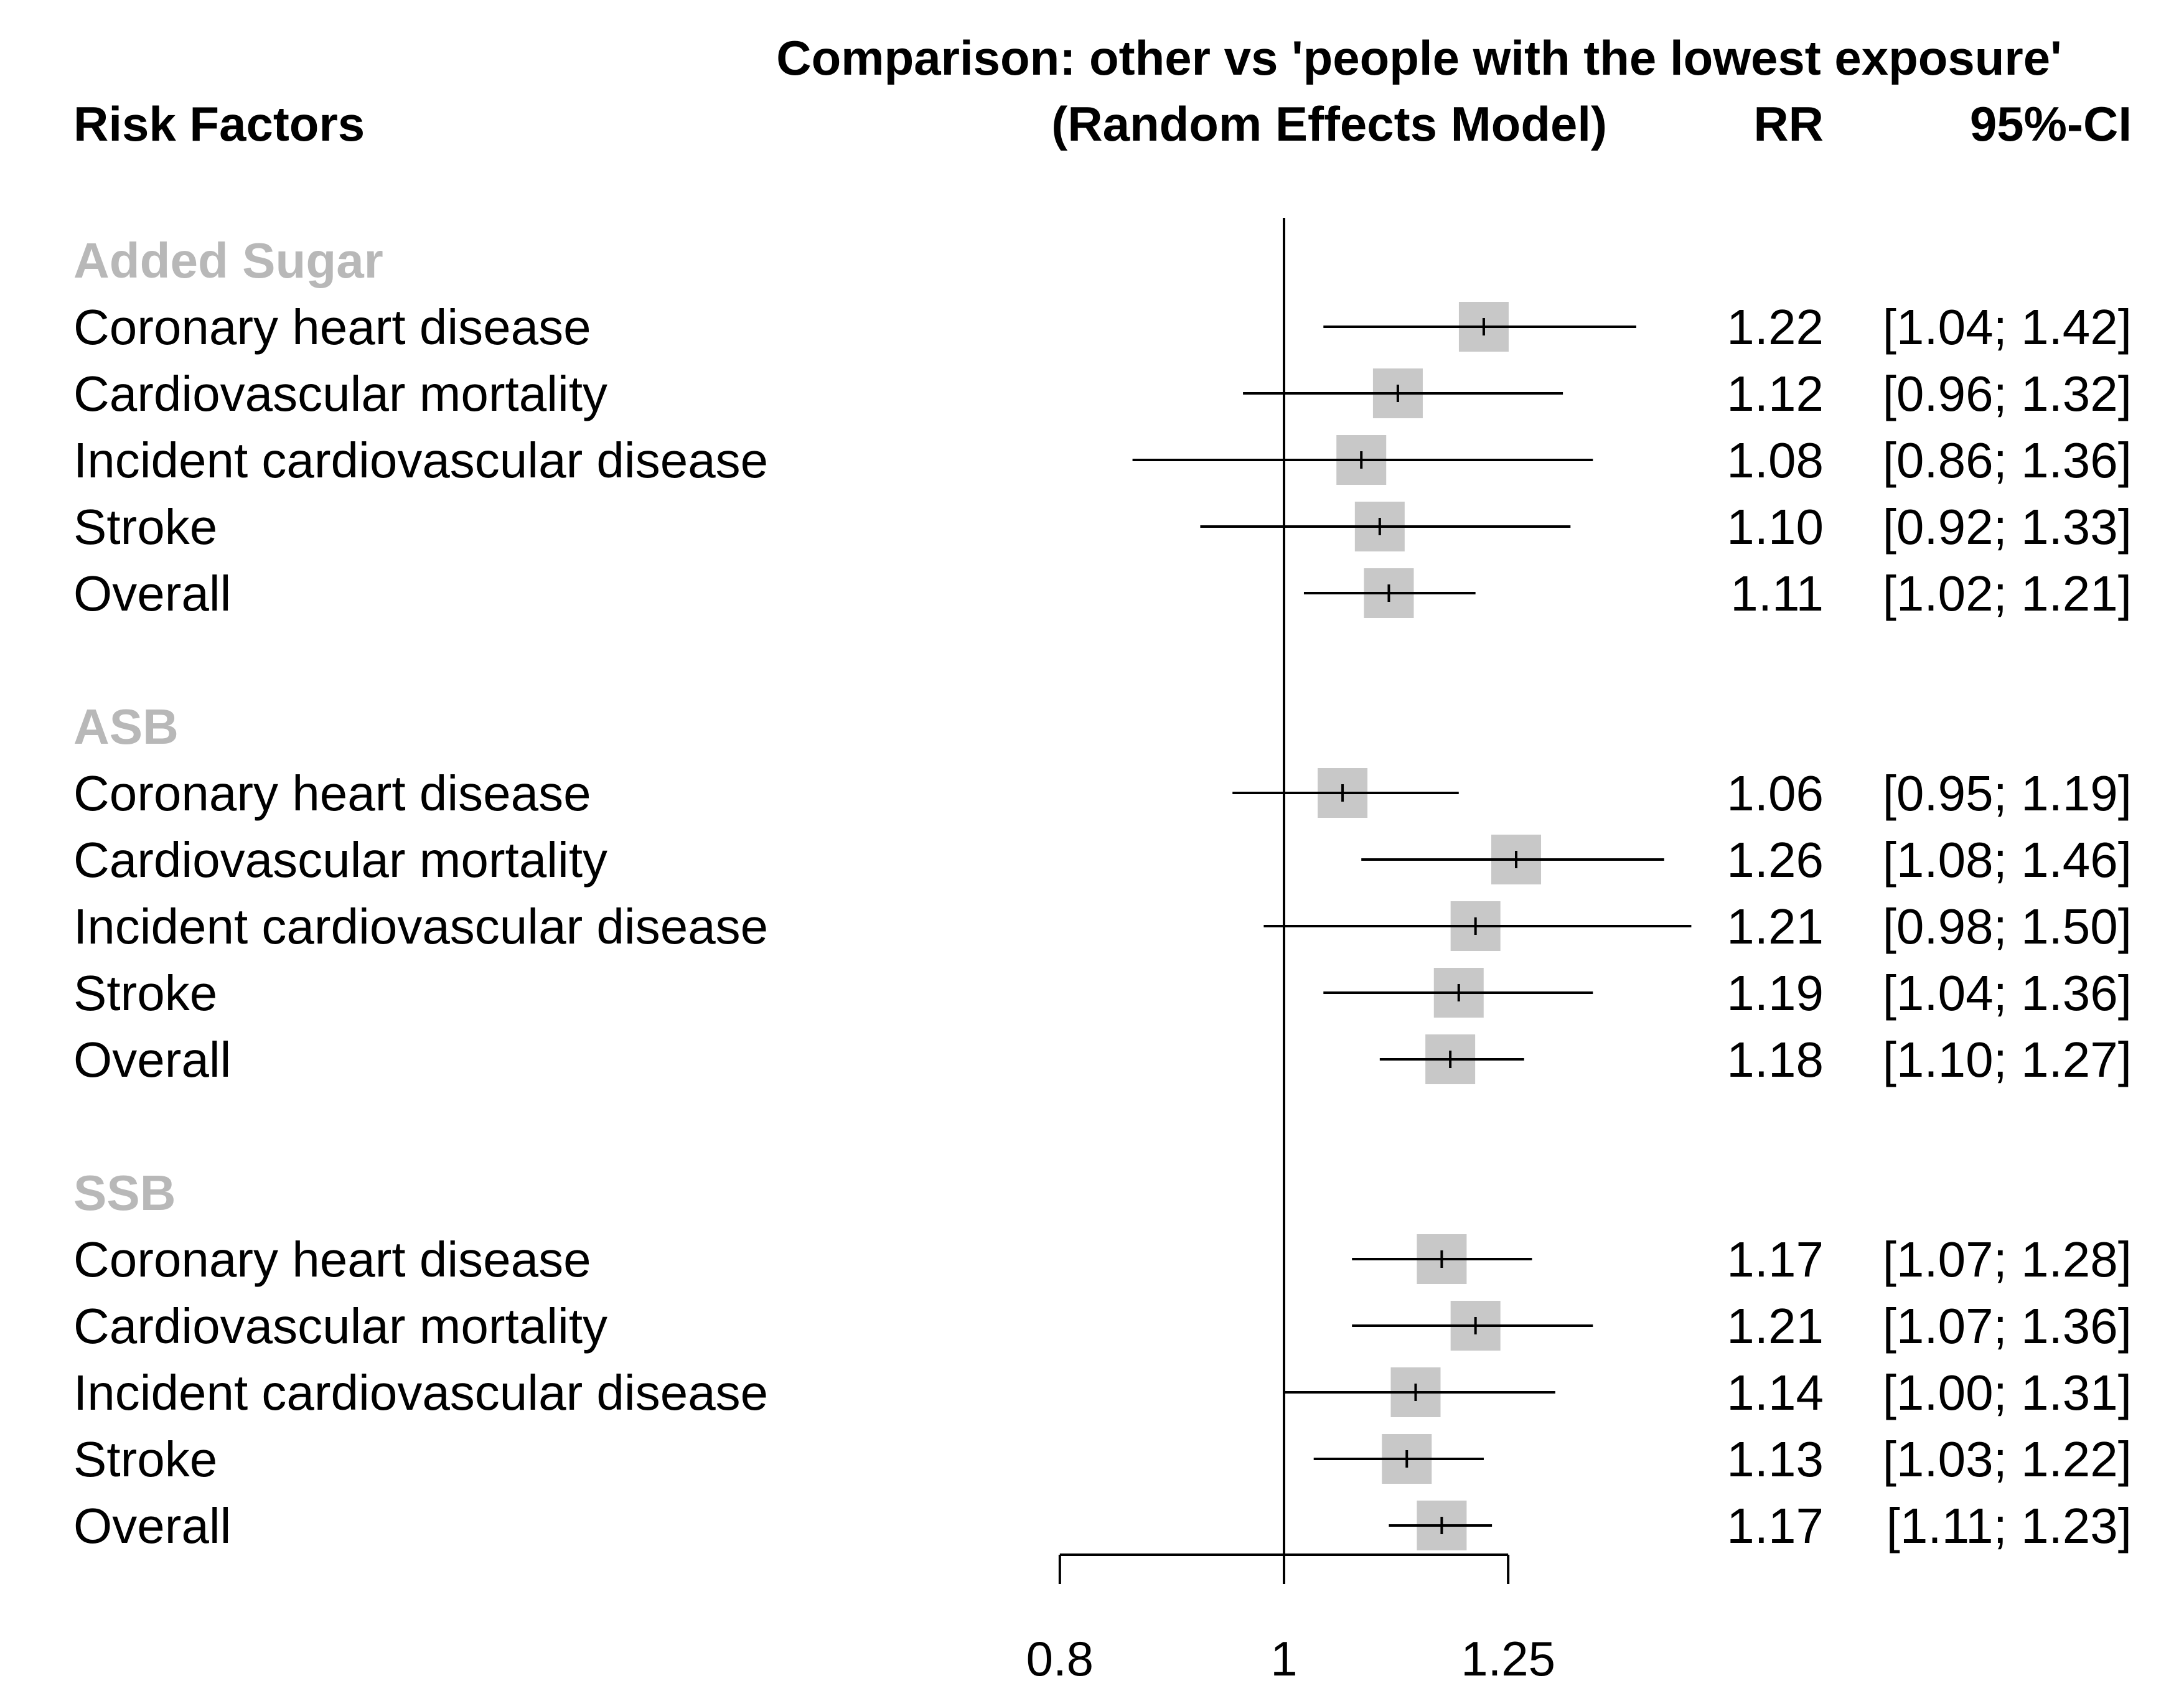 The height and width of the screenshot is (1701, 2184). Describe the element at coordinates (1508, 1658) in the screenshot. I see `x-tick-label: 1.25` at that location.